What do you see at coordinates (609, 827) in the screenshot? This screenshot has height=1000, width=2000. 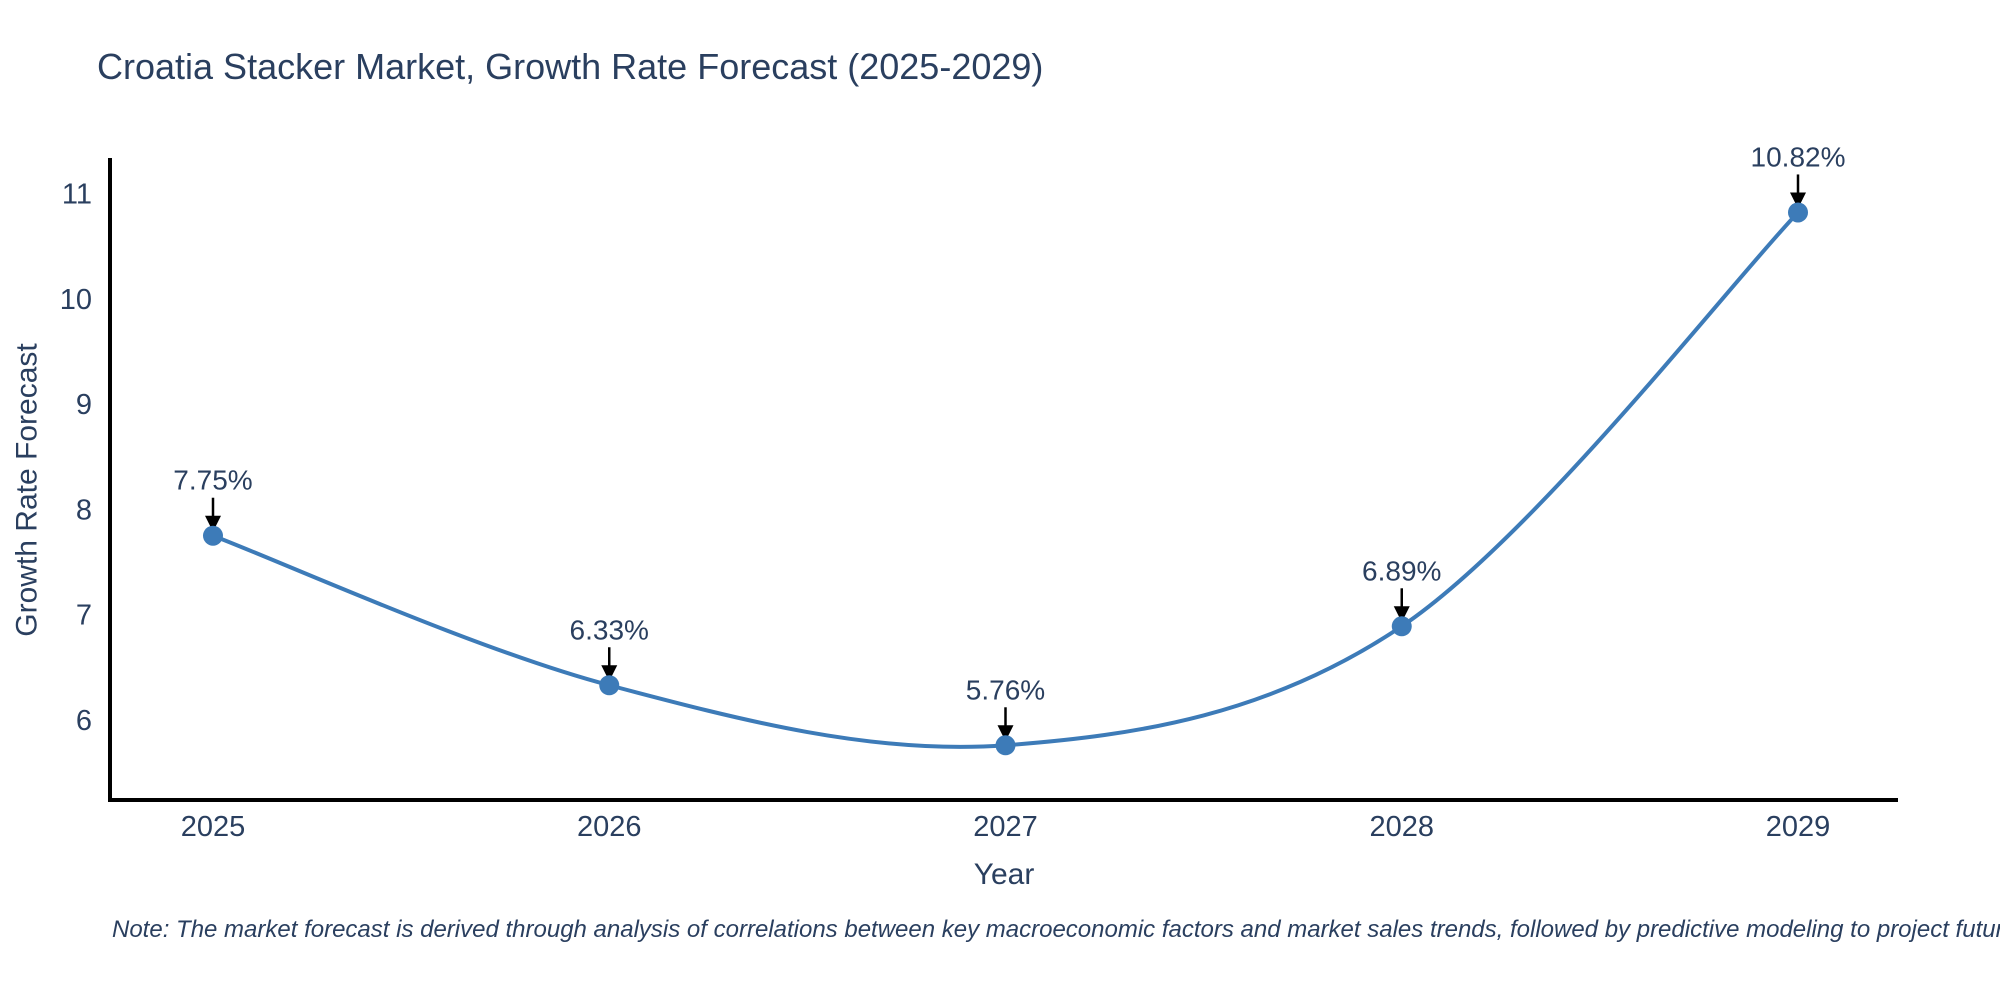 I see `x-tick-label: 2026` at bounding box center [609, 827].